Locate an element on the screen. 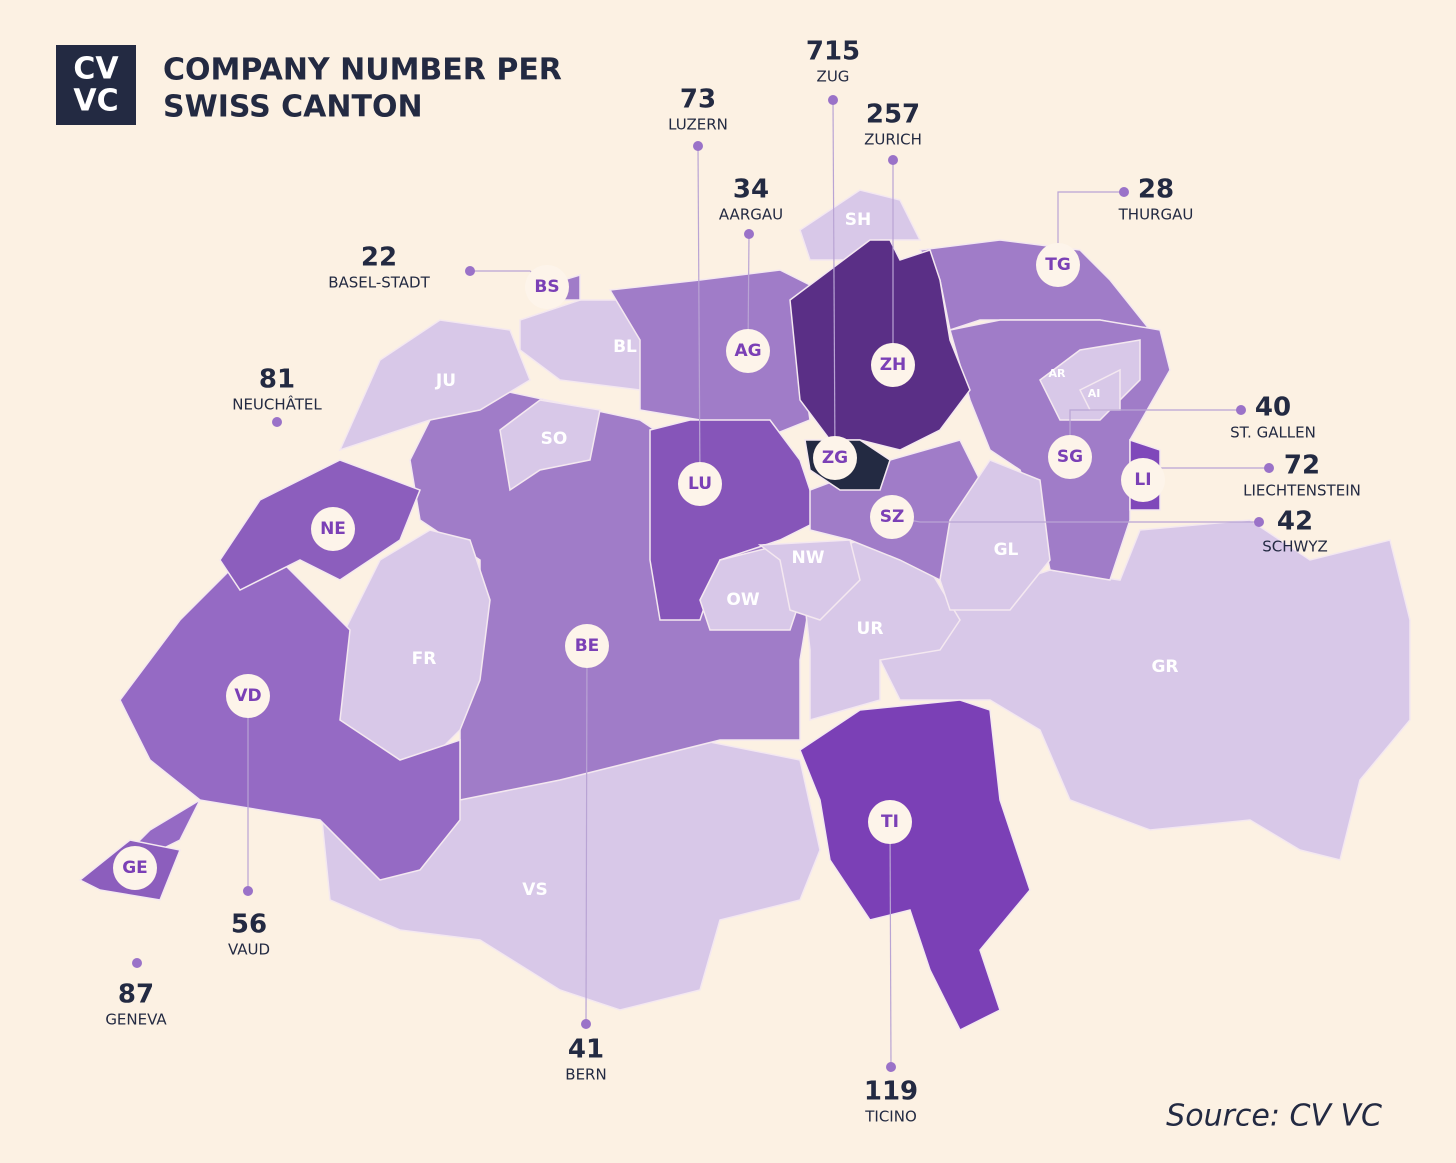 The width and height of the screenshot is (1456, 1163). callout-value: 34 is located at coordinates (751, 190).